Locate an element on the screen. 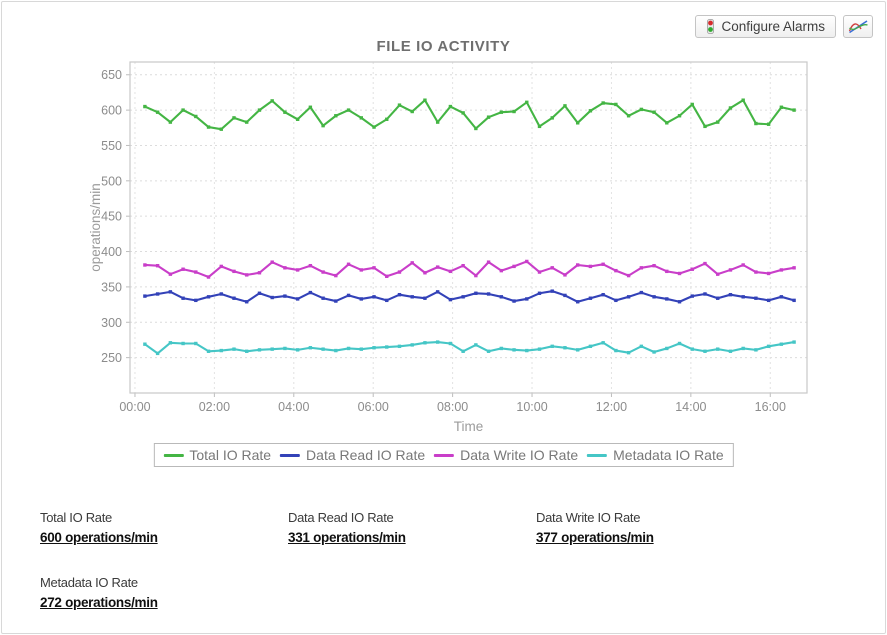 This screenshot has width=887, height=635. stat-value-link-metadata-io-rate: 272 operations/min is located at coordinates (99, 602).